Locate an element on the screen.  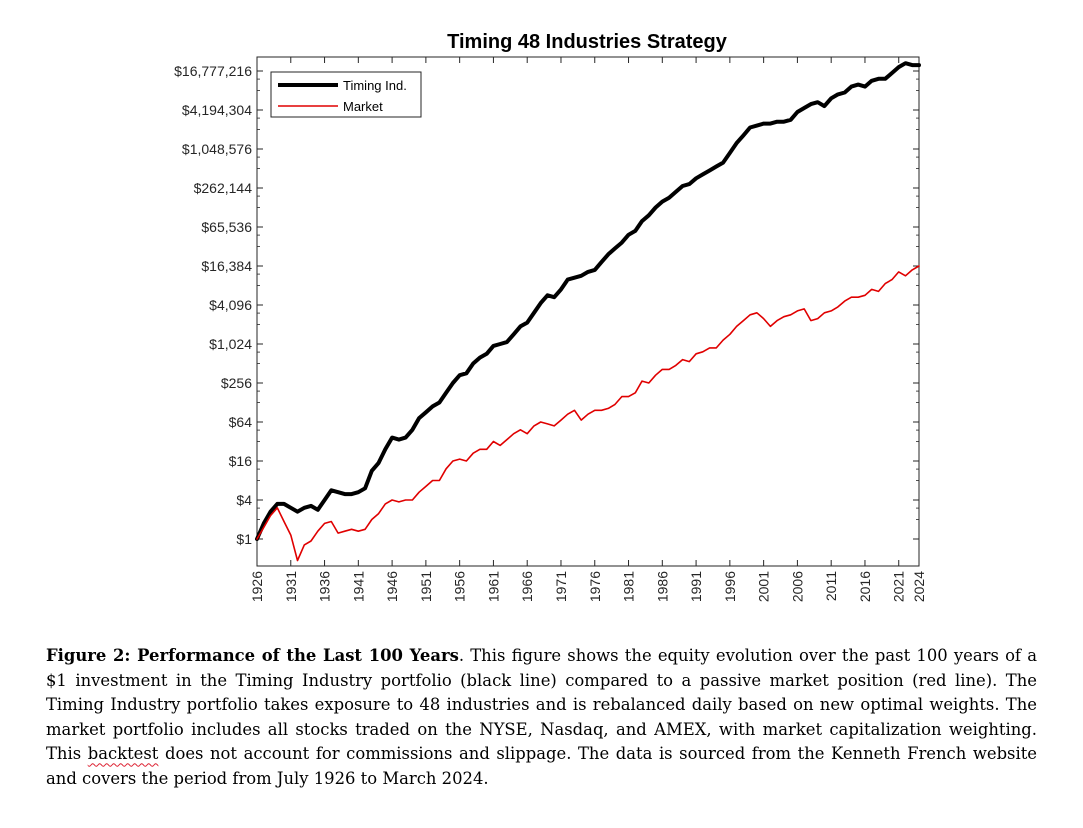
x-tick-label: 1926 is located at coordinates (257, 586).